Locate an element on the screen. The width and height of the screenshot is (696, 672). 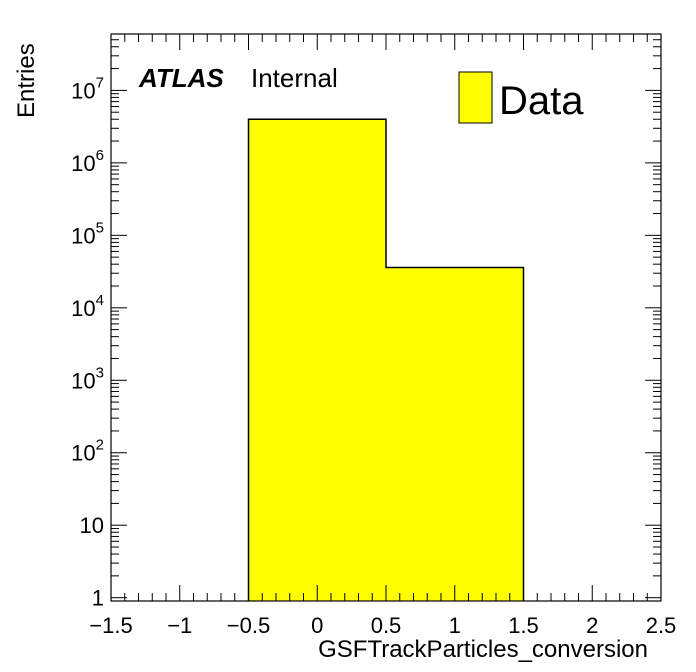
x-tick-labels: −1.5 −1 −0.5 0 0.5 1 1.5 2 2.5 is located at coordinates (382, 625).